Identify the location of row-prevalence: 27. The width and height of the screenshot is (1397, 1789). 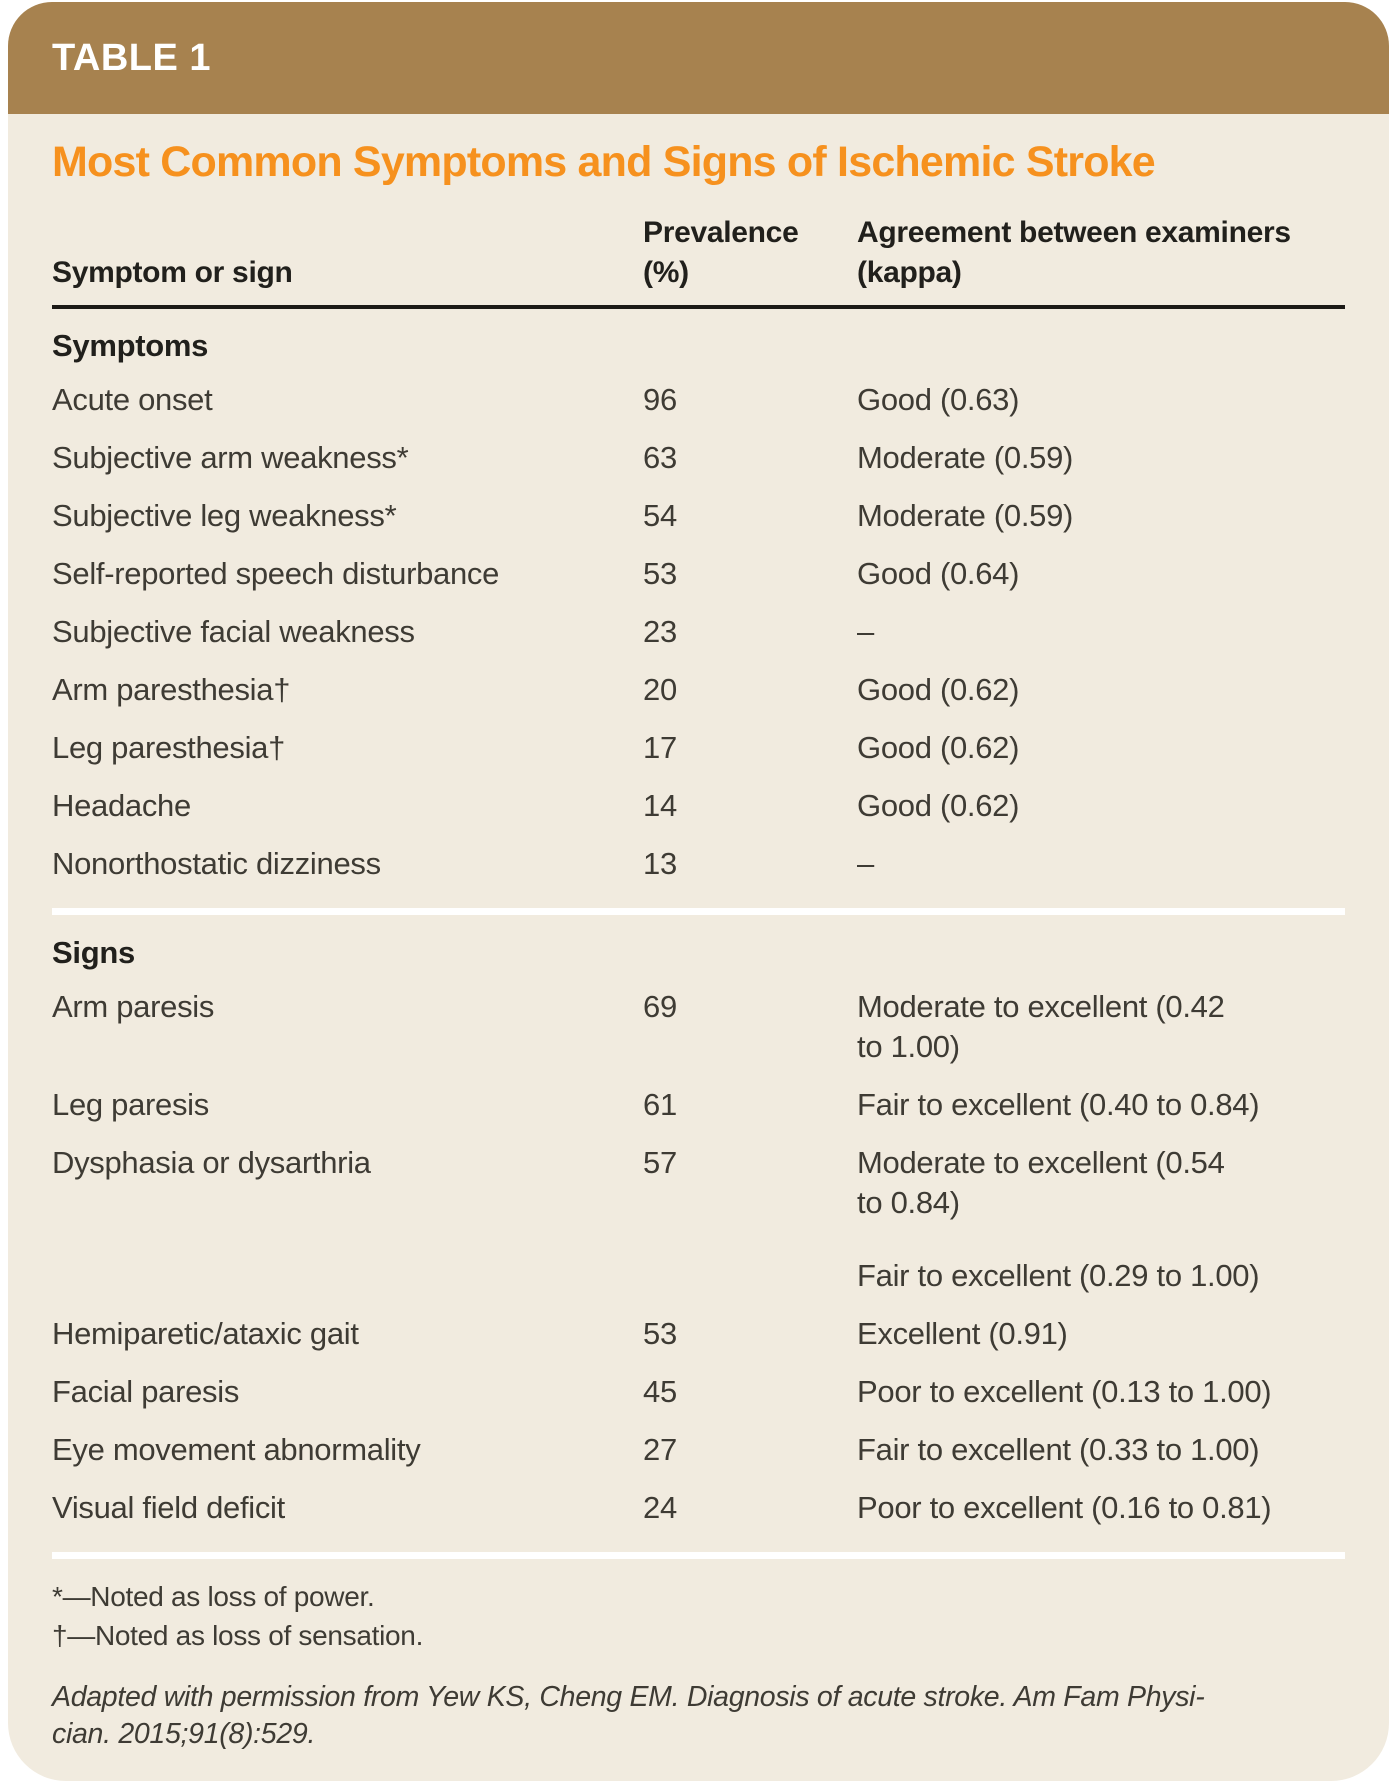
(660, 1449).